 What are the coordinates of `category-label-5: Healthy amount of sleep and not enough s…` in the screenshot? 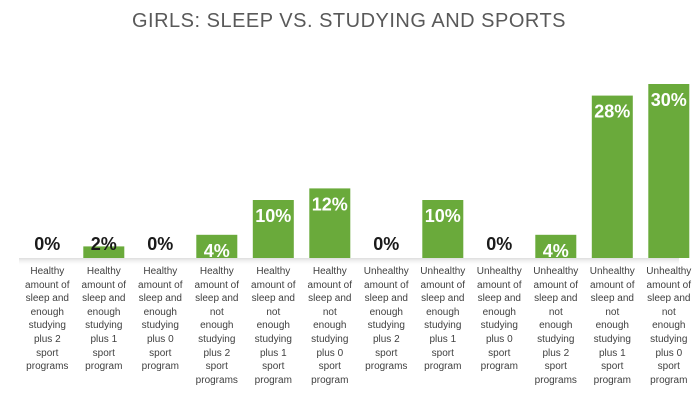 It's located at (273, 326).